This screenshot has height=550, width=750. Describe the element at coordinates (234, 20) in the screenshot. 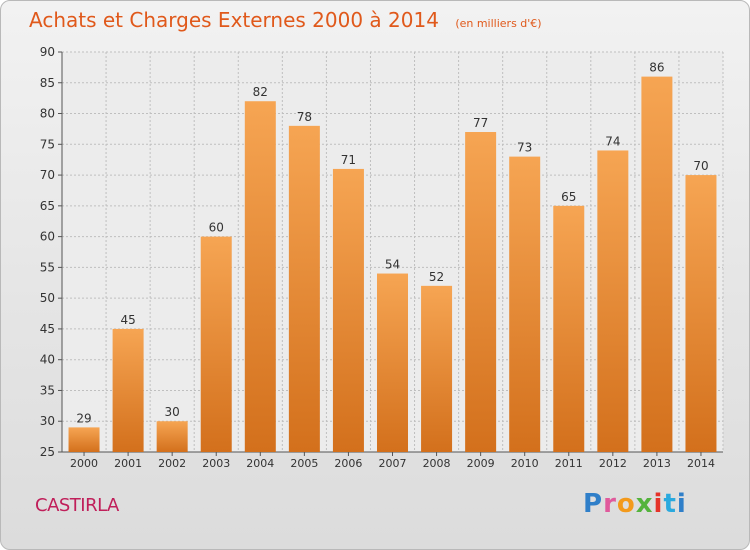

I see `chart-title: Achats et Charges Externes 2000 à 2014` at that location.